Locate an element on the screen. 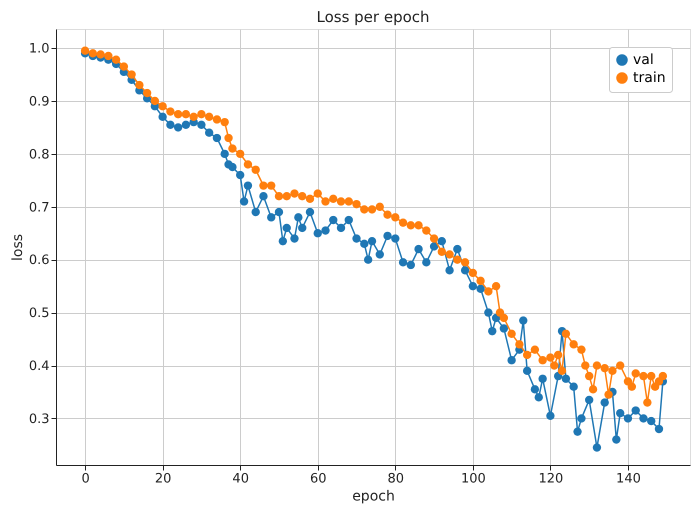 This screenshot has height=511, width=700. legend-label: train is located at coordinates (649, 78).